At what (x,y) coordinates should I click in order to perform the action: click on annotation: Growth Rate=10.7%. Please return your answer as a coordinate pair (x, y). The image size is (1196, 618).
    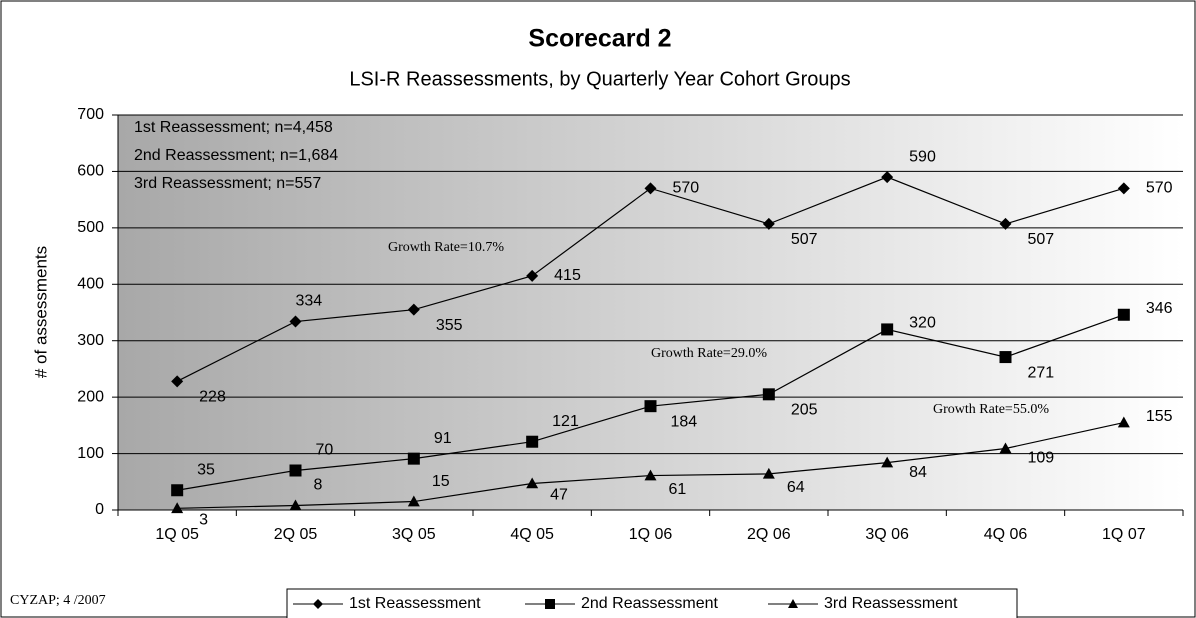
    Looking at the image, I should click on (446, 247).